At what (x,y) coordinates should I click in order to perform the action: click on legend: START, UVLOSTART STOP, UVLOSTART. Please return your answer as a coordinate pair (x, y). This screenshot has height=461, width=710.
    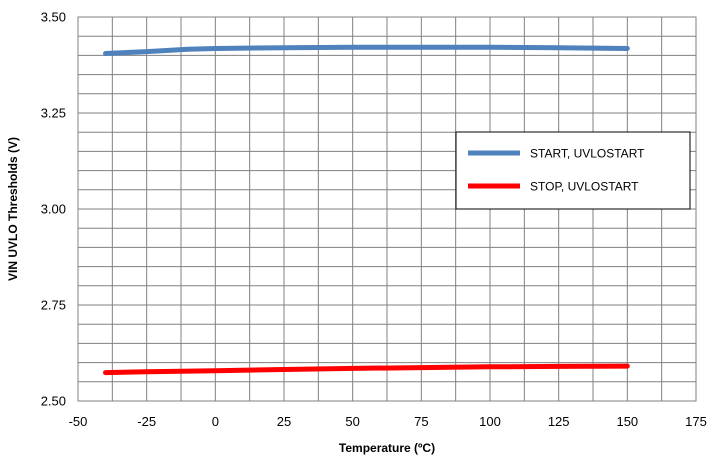
    Looking at the image, I should click on (573, 170).